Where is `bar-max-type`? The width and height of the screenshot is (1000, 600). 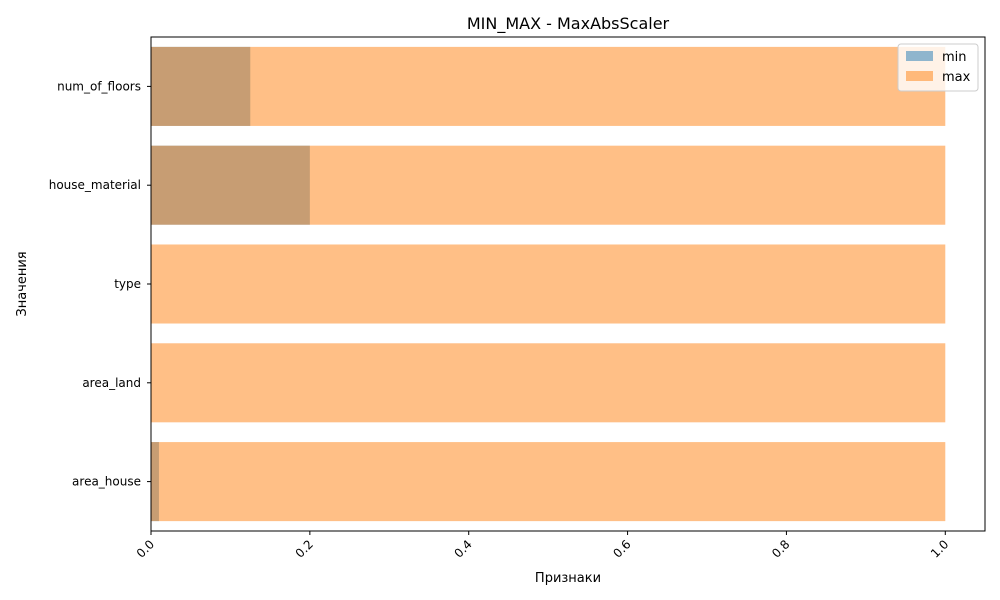 bar-max-type is located at coordinates (548, 284).